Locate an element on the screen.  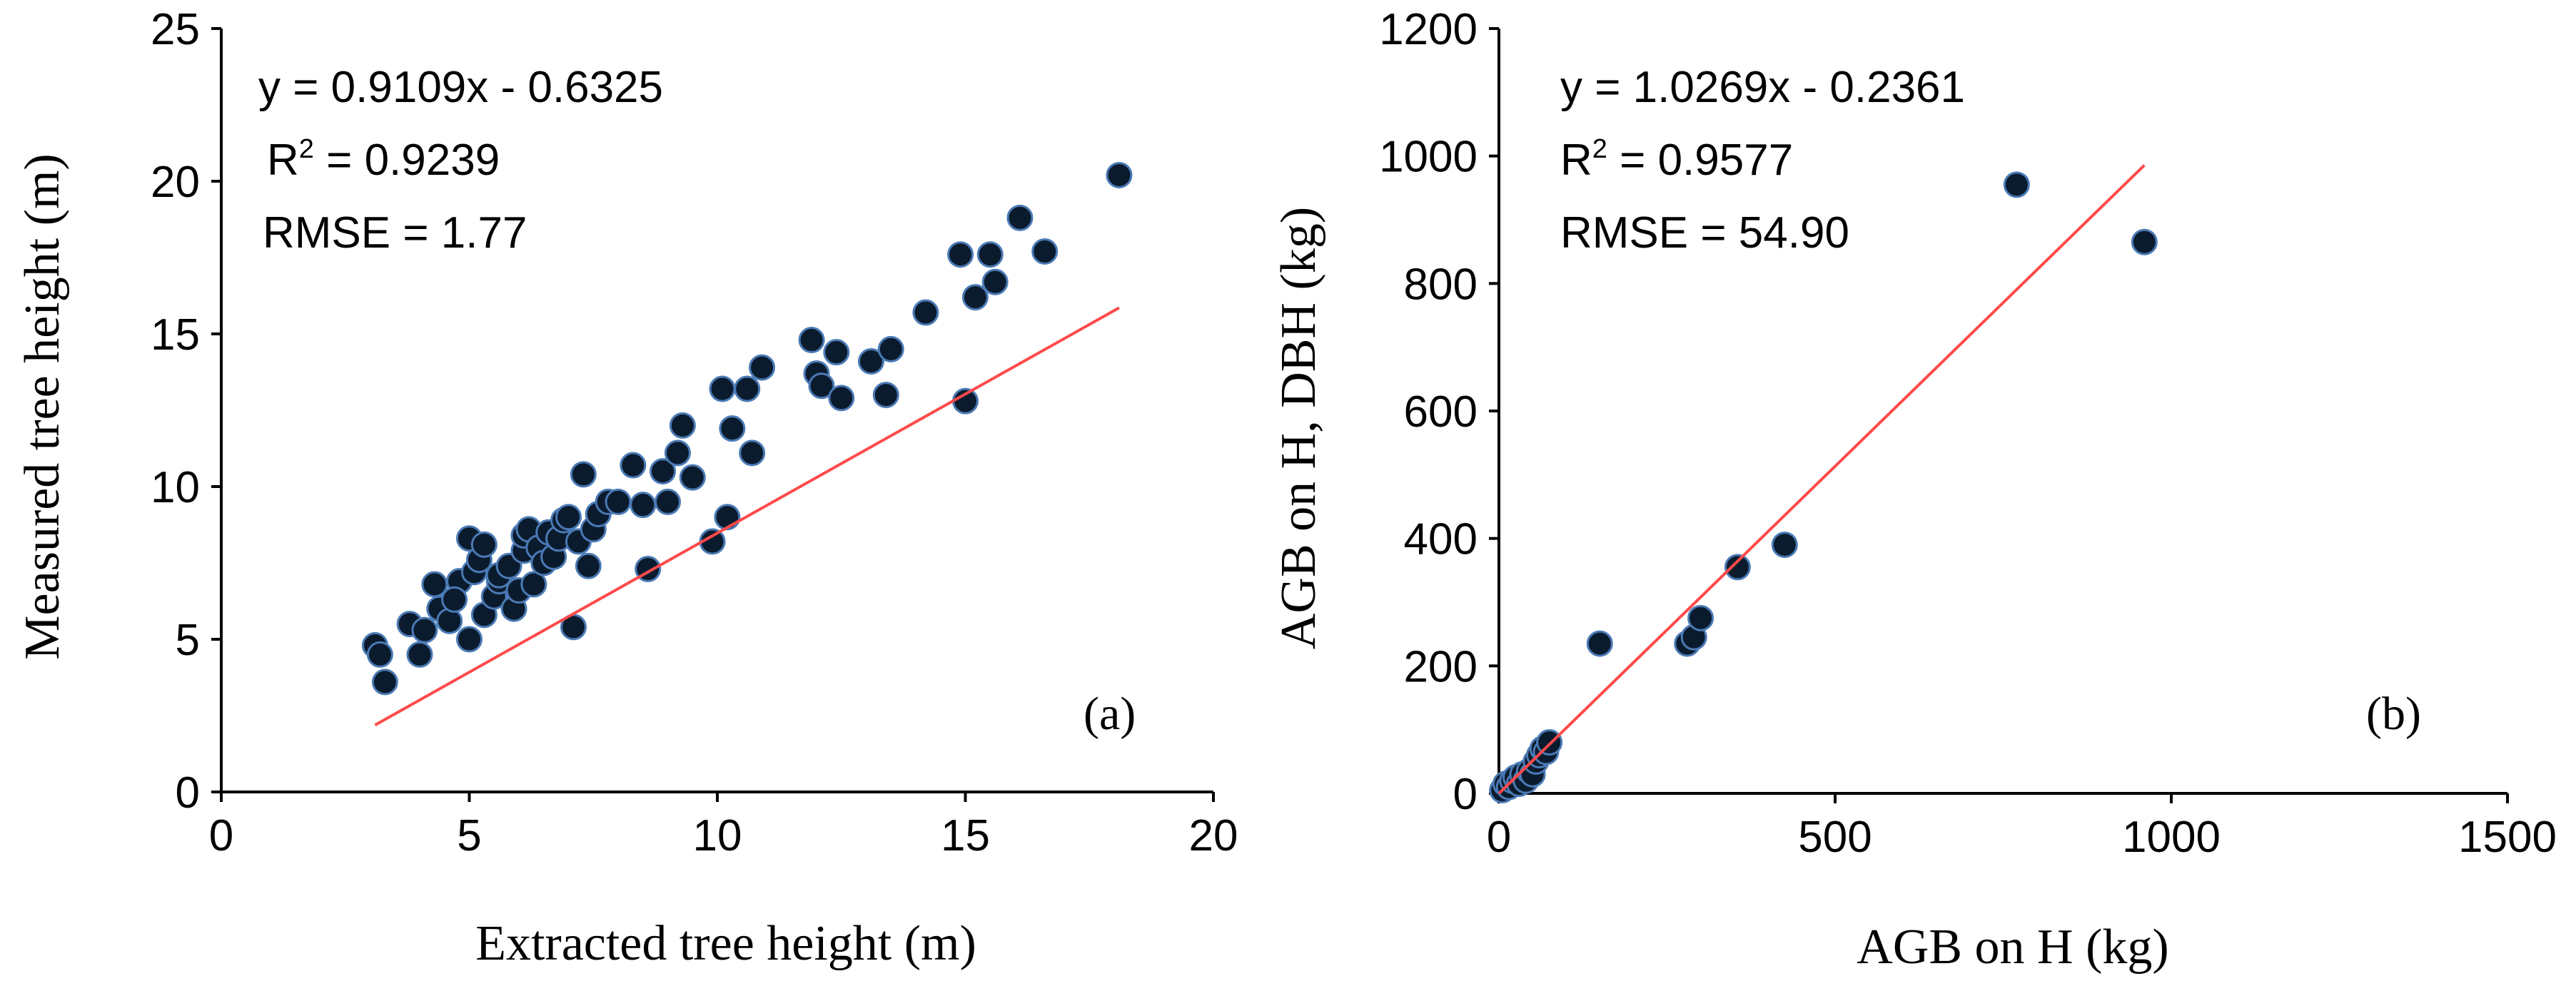
panel-a-y-tick-label: 20 is located at coordinates (175, 183).